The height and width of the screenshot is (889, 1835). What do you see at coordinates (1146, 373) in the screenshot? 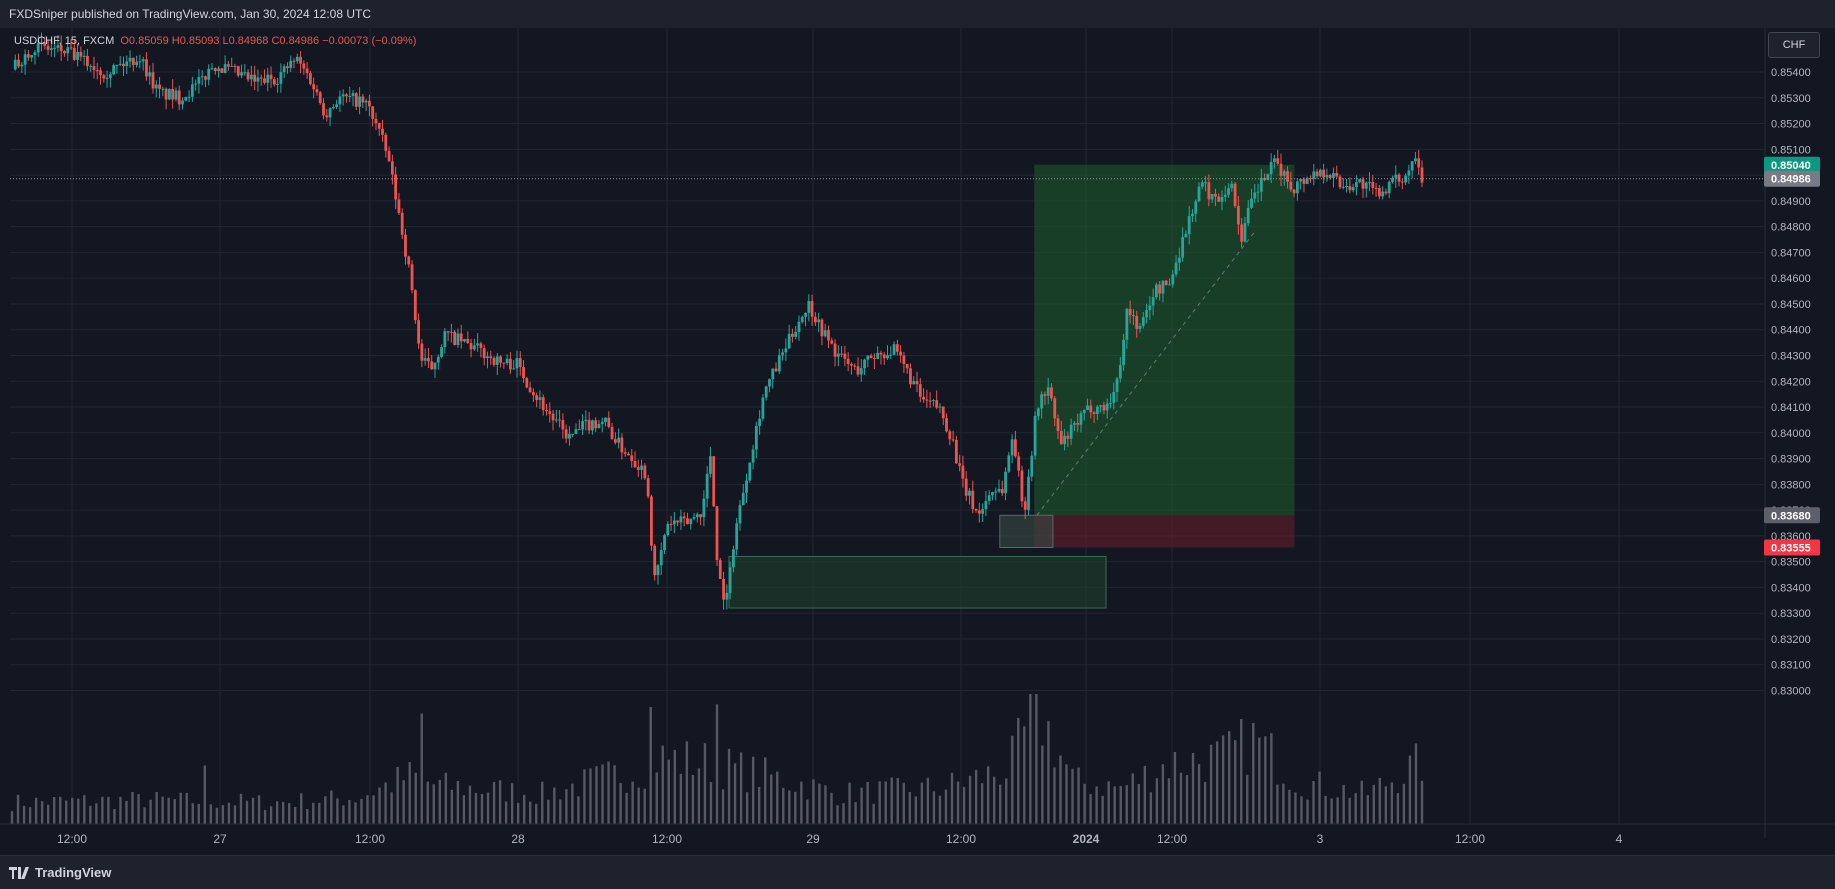
I see `trend-line` at bounding box center [1146, 373].